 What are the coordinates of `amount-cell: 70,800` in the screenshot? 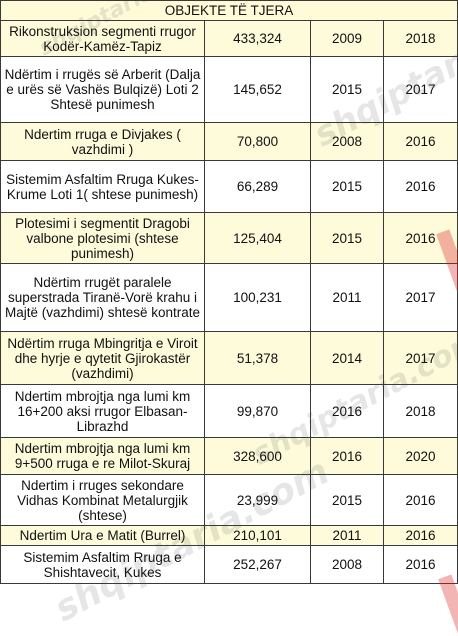 It's located at (257, 141).